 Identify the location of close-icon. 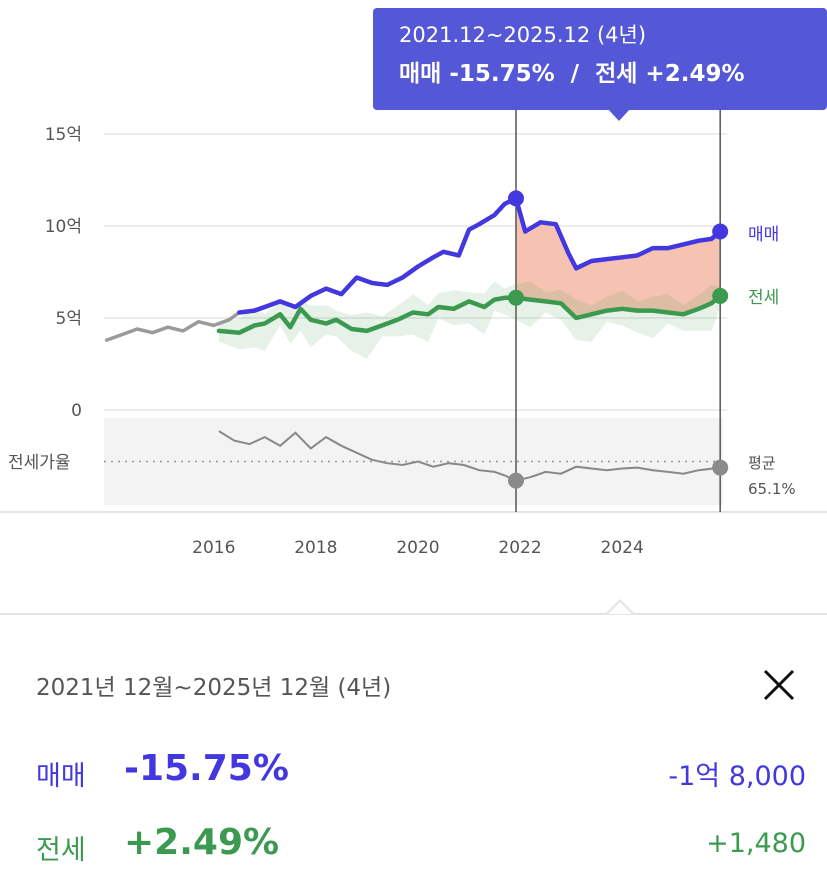
(779, 685).